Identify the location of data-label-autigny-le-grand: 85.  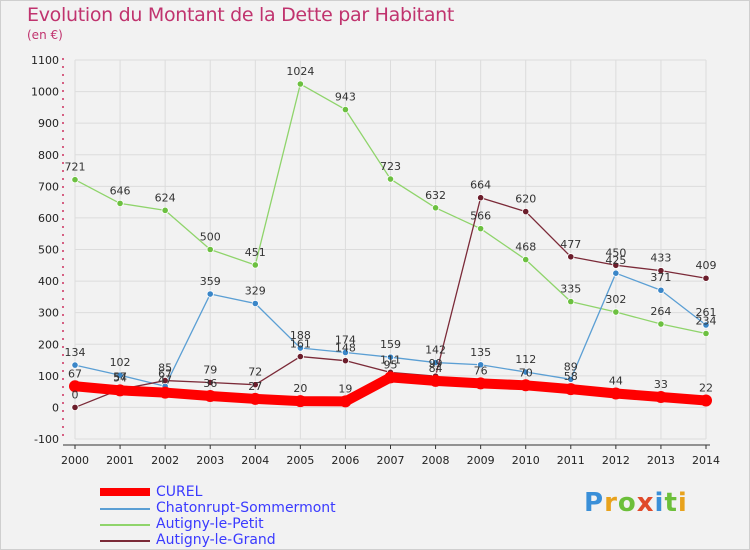
(165, 368).